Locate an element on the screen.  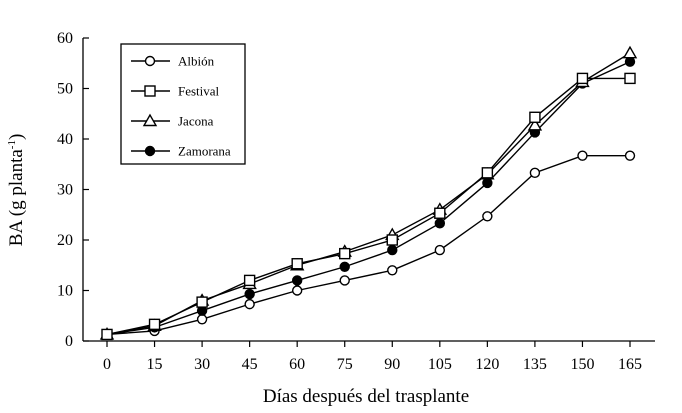
y-axis-title-superscript: -1 is located at coordinates (12, 144).